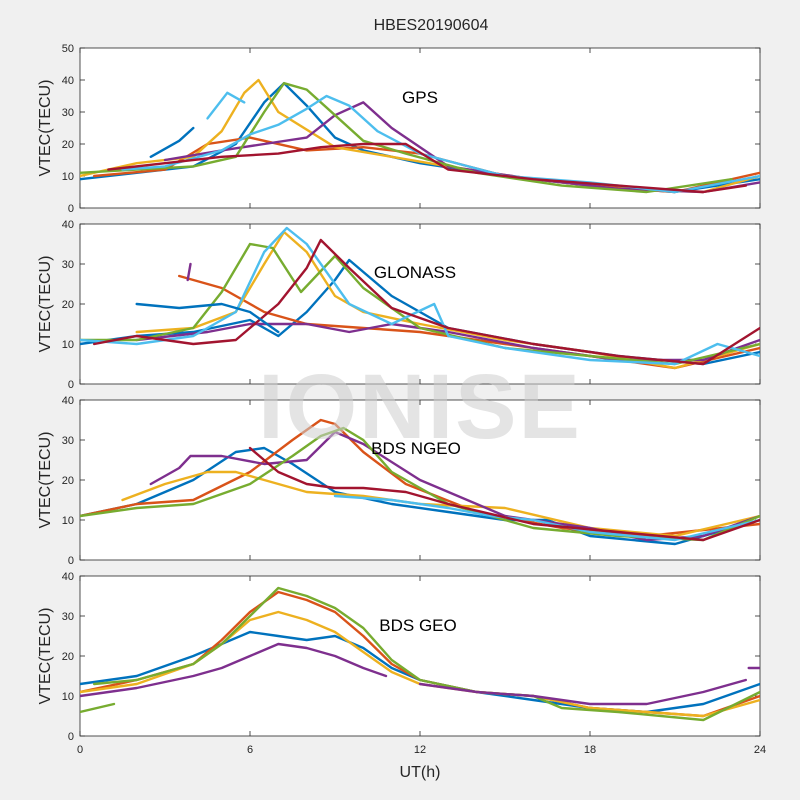  Describe the element at coordinates (590, 750) in the screenshot. I see `x-tick-label: 18` at that location.